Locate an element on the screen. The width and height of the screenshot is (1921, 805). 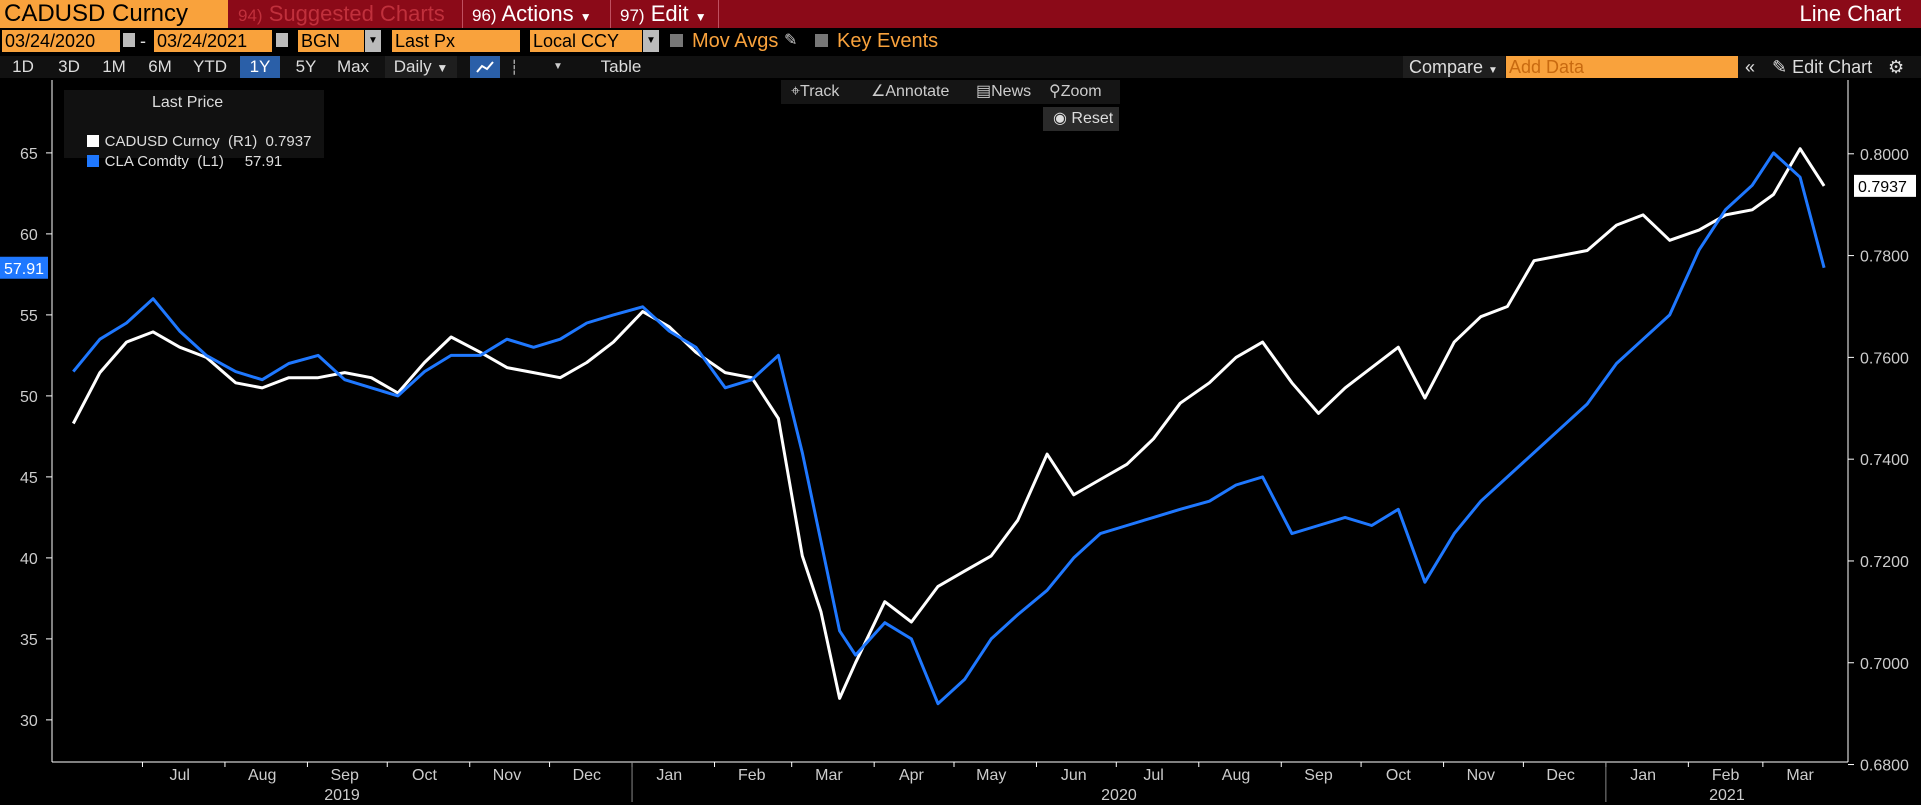
legend-item-cla: CLA Comdty (L1) 57.91 is located at coordinates (176, 161).